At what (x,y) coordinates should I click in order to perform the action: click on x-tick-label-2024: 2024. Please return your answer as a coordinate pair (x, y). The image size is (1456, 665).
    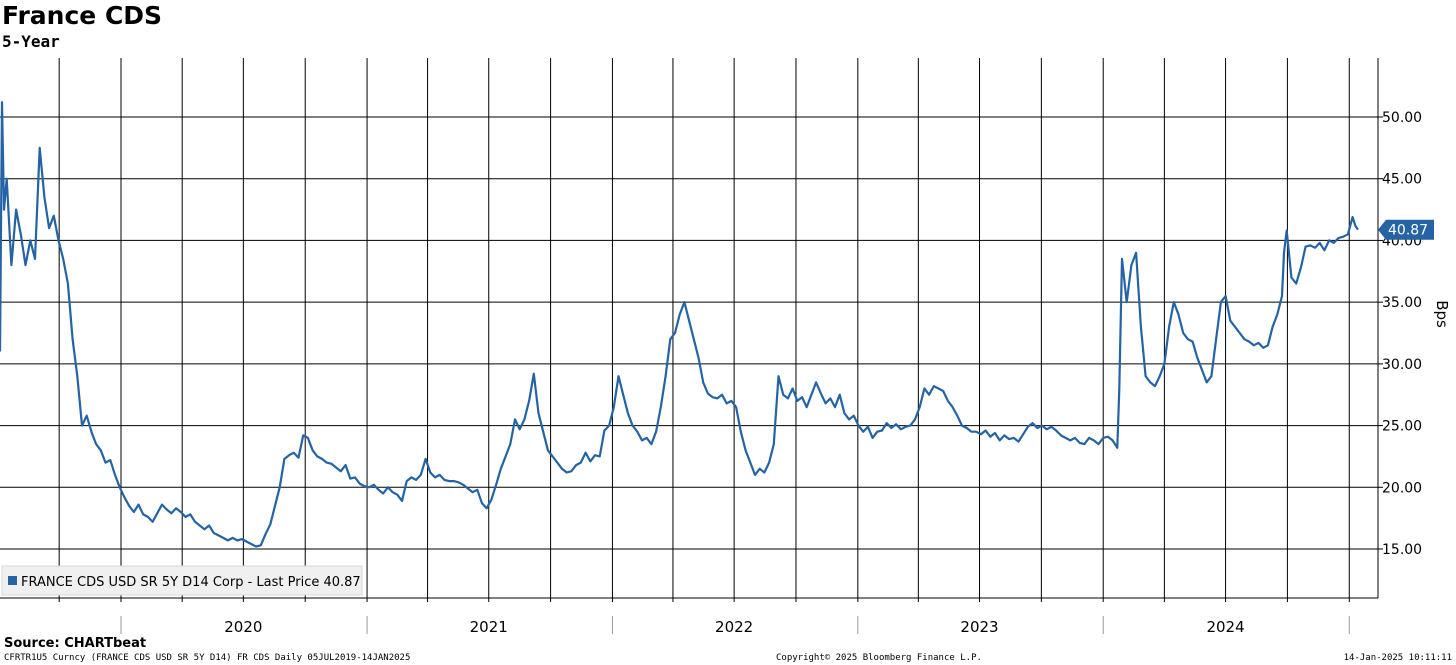
    Looking at the image, I should click on (1225, 627).